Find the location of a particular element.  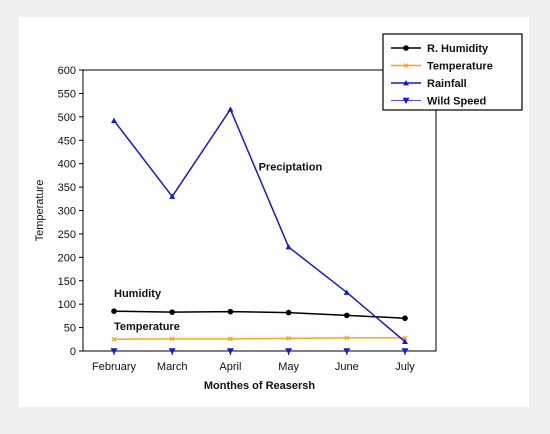

y-tick-label: 550 is located at coordinates (67, 94).